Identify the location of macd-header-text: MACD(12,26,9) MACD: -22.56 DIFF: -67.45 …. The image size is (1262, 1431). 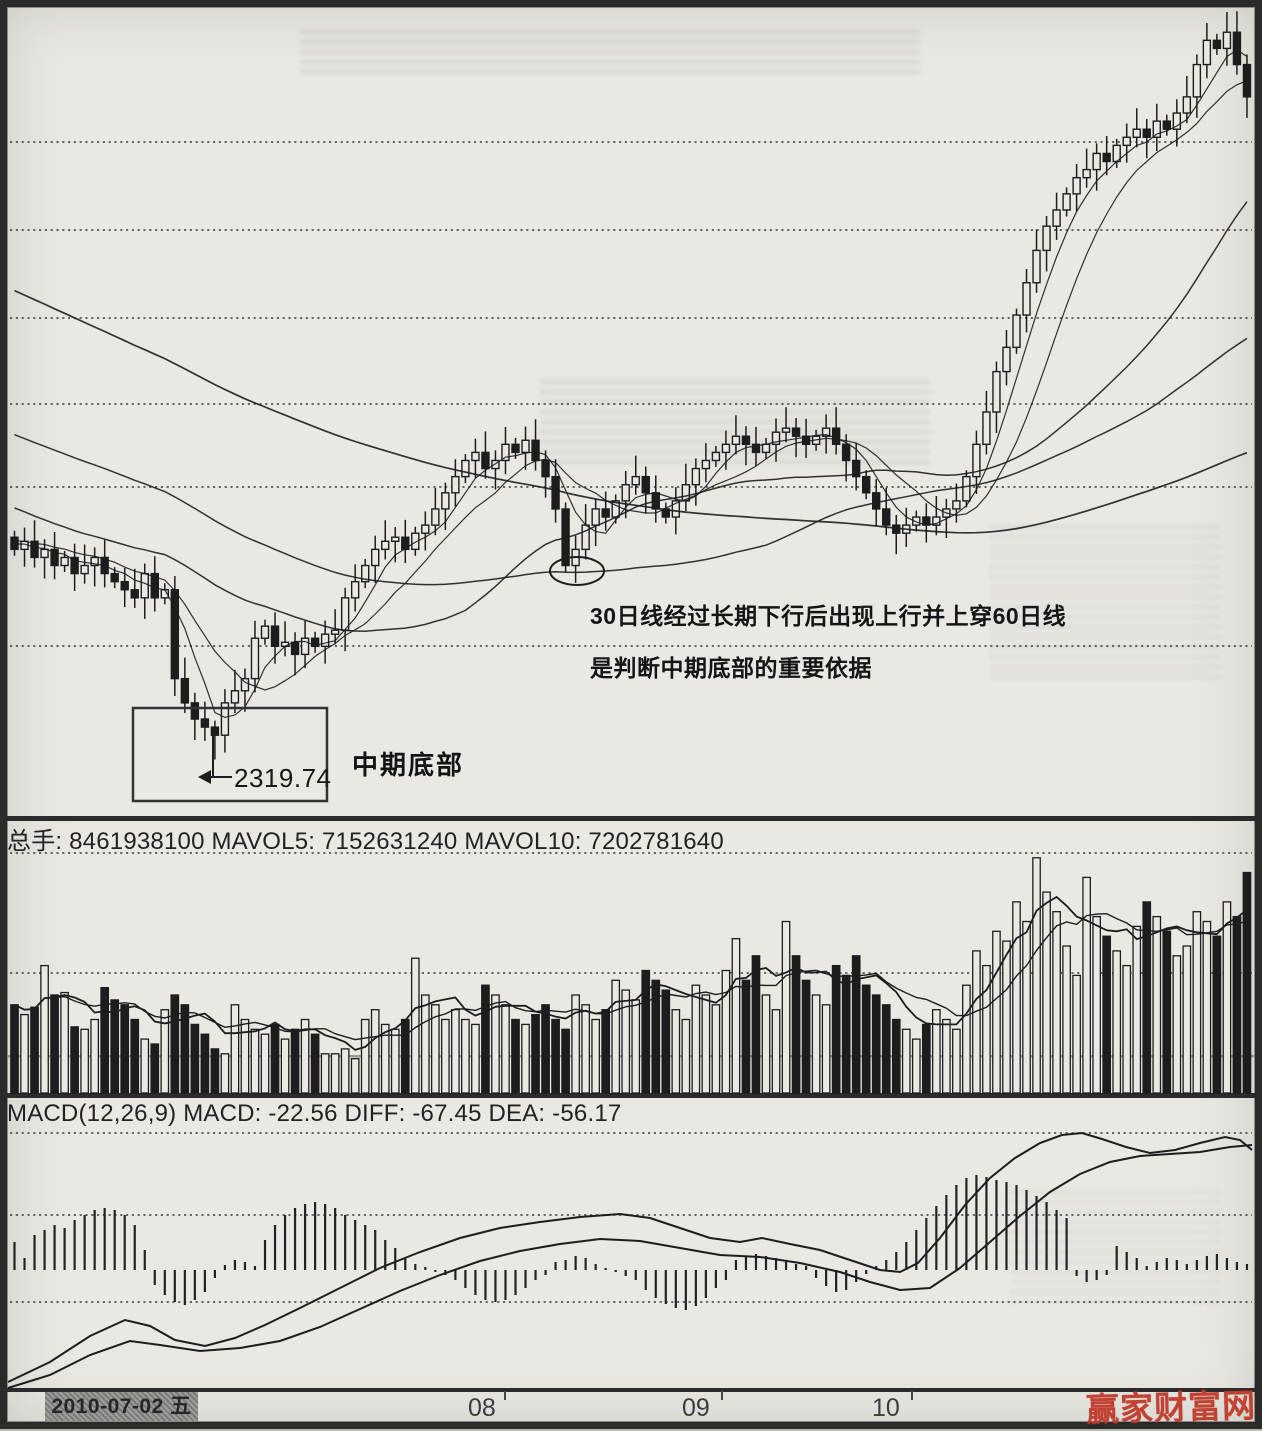
(314, 1113).